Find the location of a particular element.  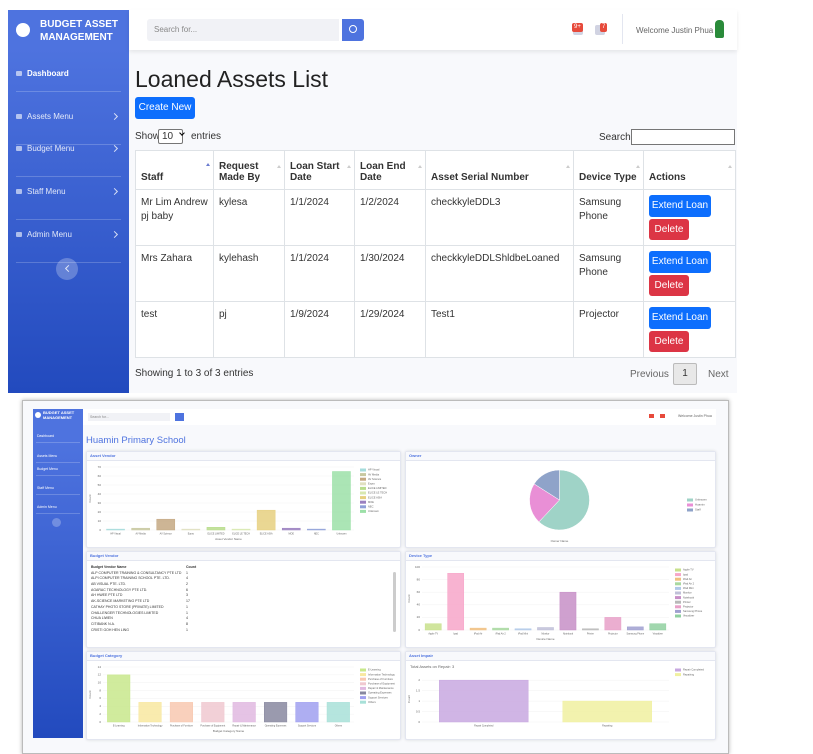

table-cell: kylehash is located at coordinates (249, 273).